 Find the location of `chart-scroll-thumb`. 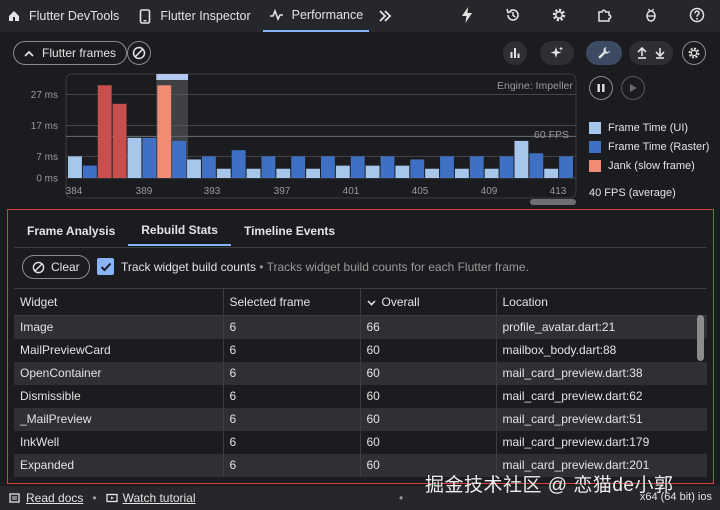

chart-scroll-thumb is located at coordinates (553, 202).